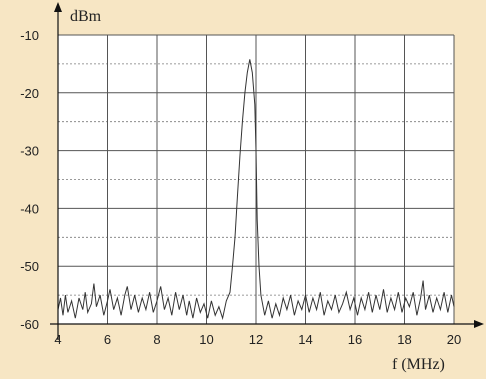 This screenshot has width=486, height=379. What do you see at coordinates (206, 339) in the screenshot?
I see `x-tick-label: 10` at bounding box center [206, 339].